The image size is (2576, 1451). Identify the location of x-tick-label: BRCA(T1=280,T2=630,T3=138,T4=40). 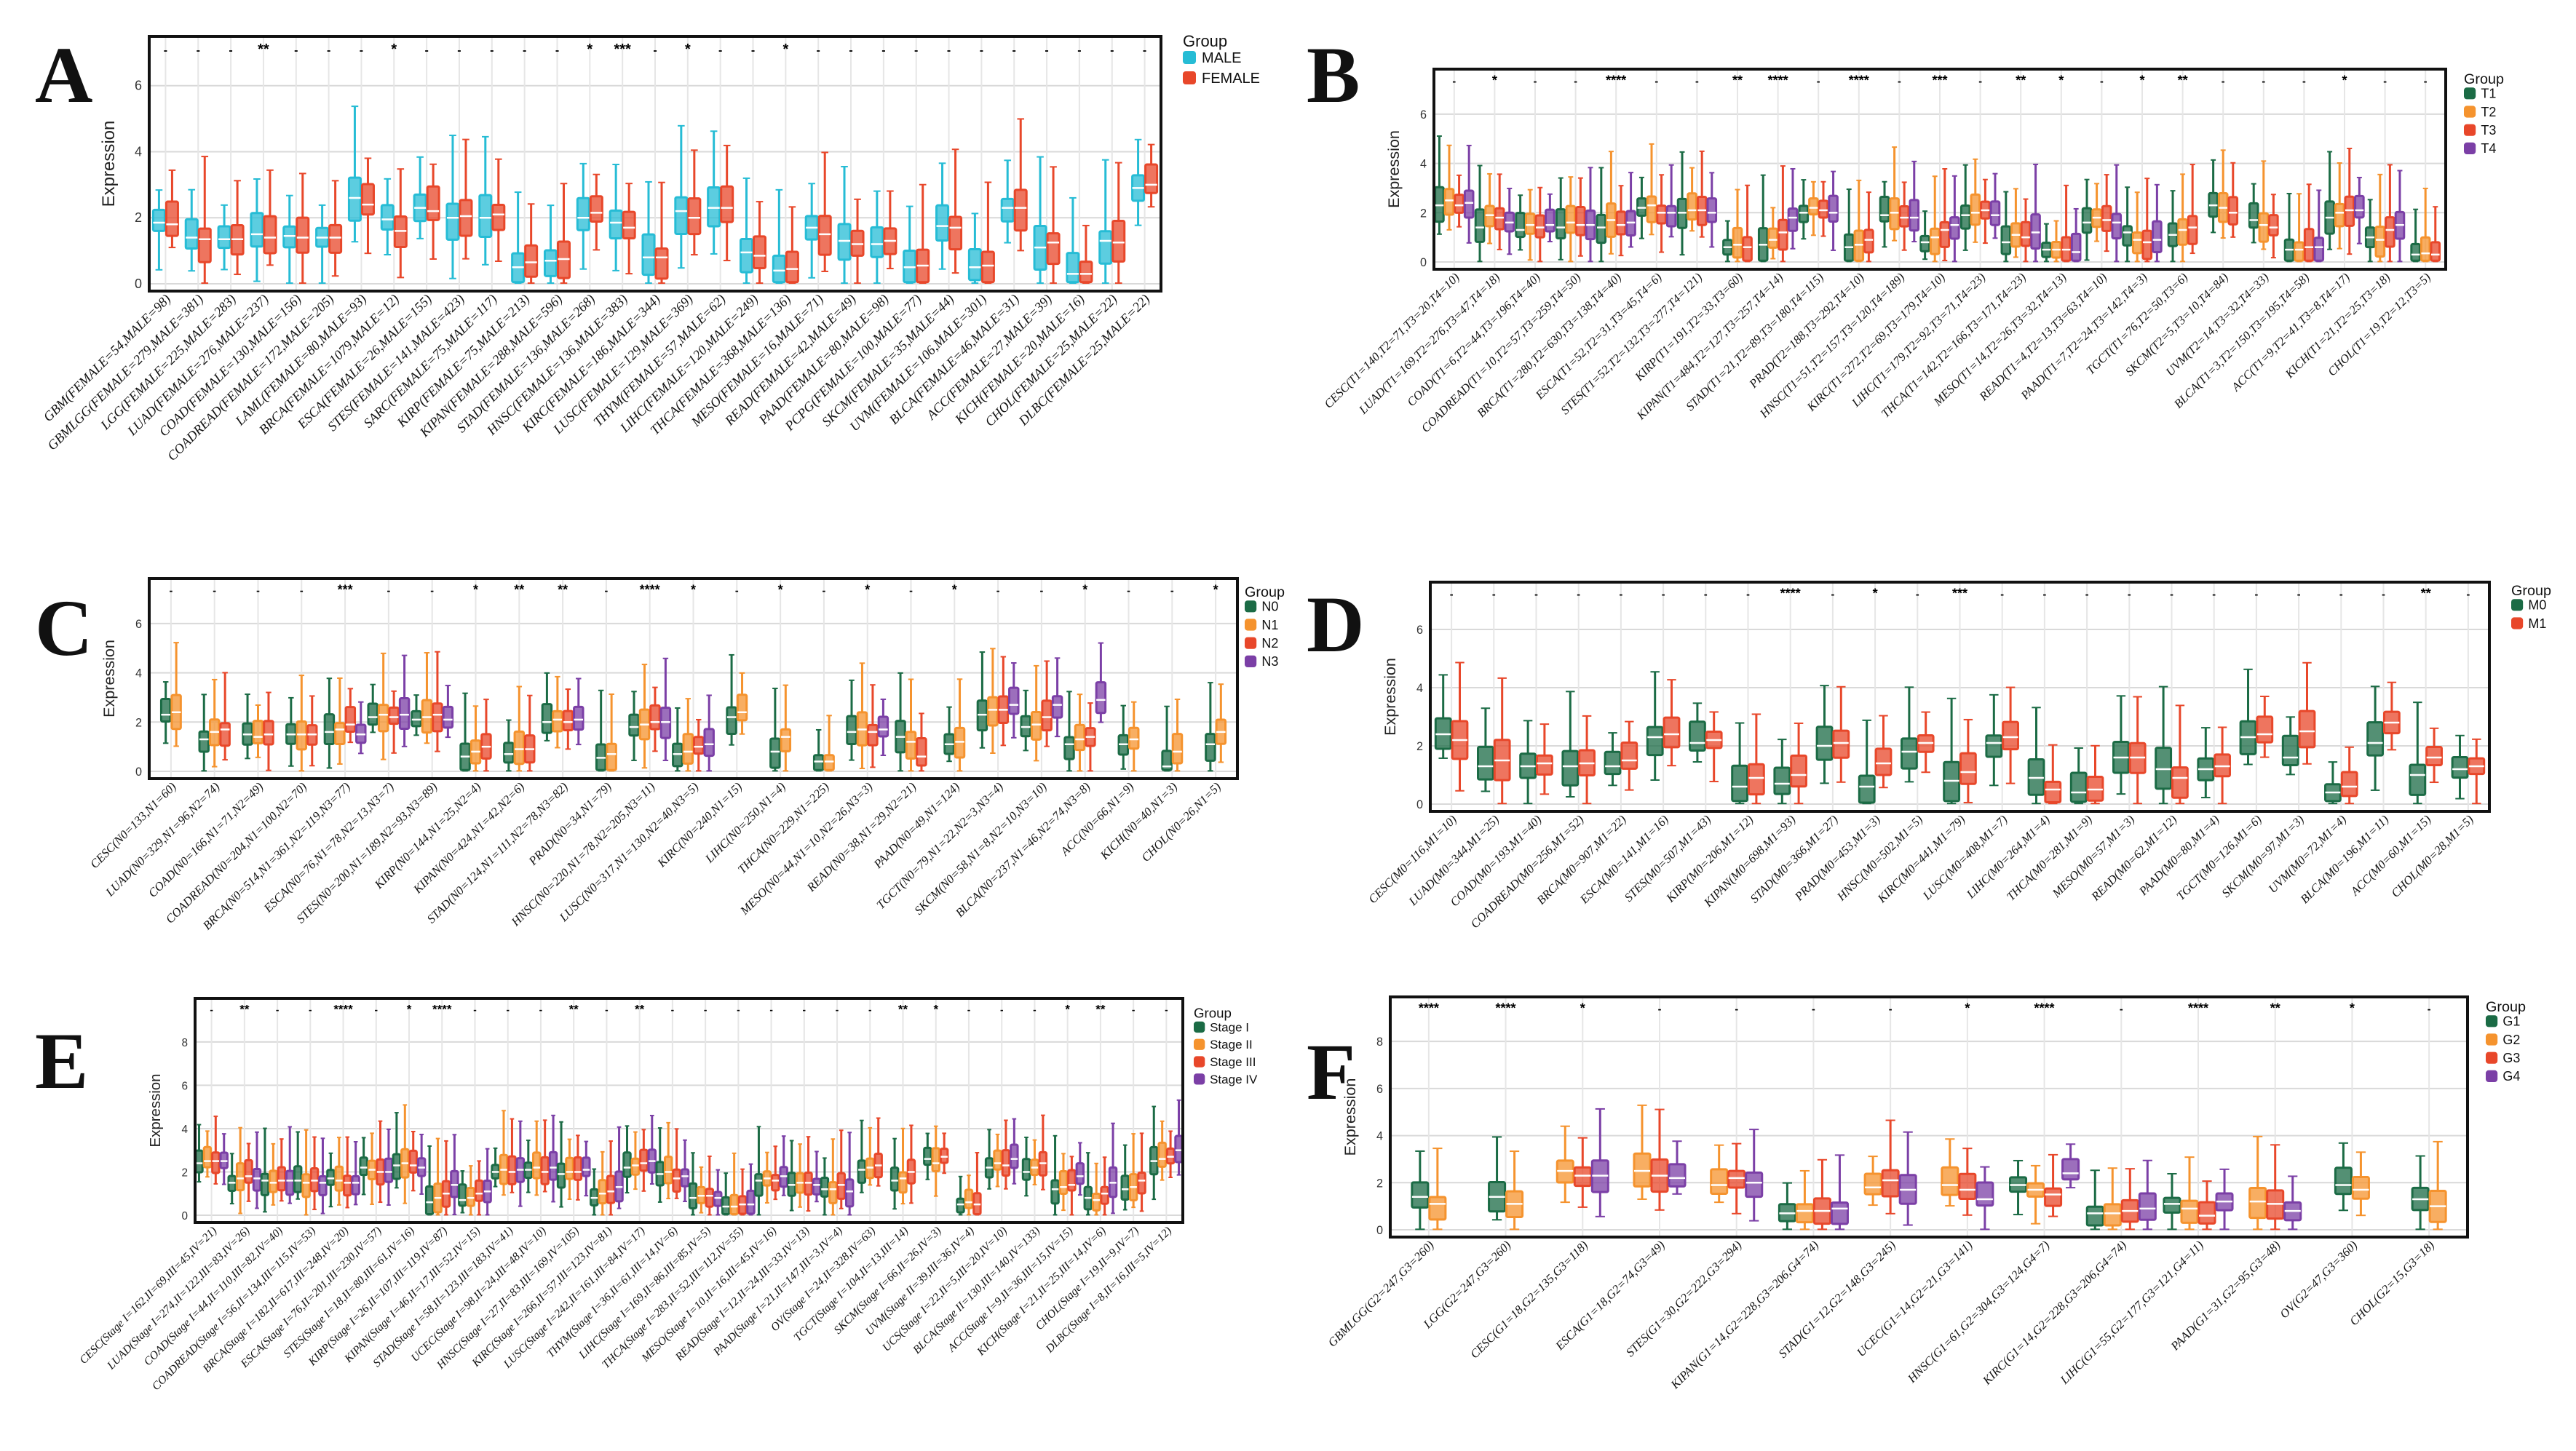
(1549, 345).